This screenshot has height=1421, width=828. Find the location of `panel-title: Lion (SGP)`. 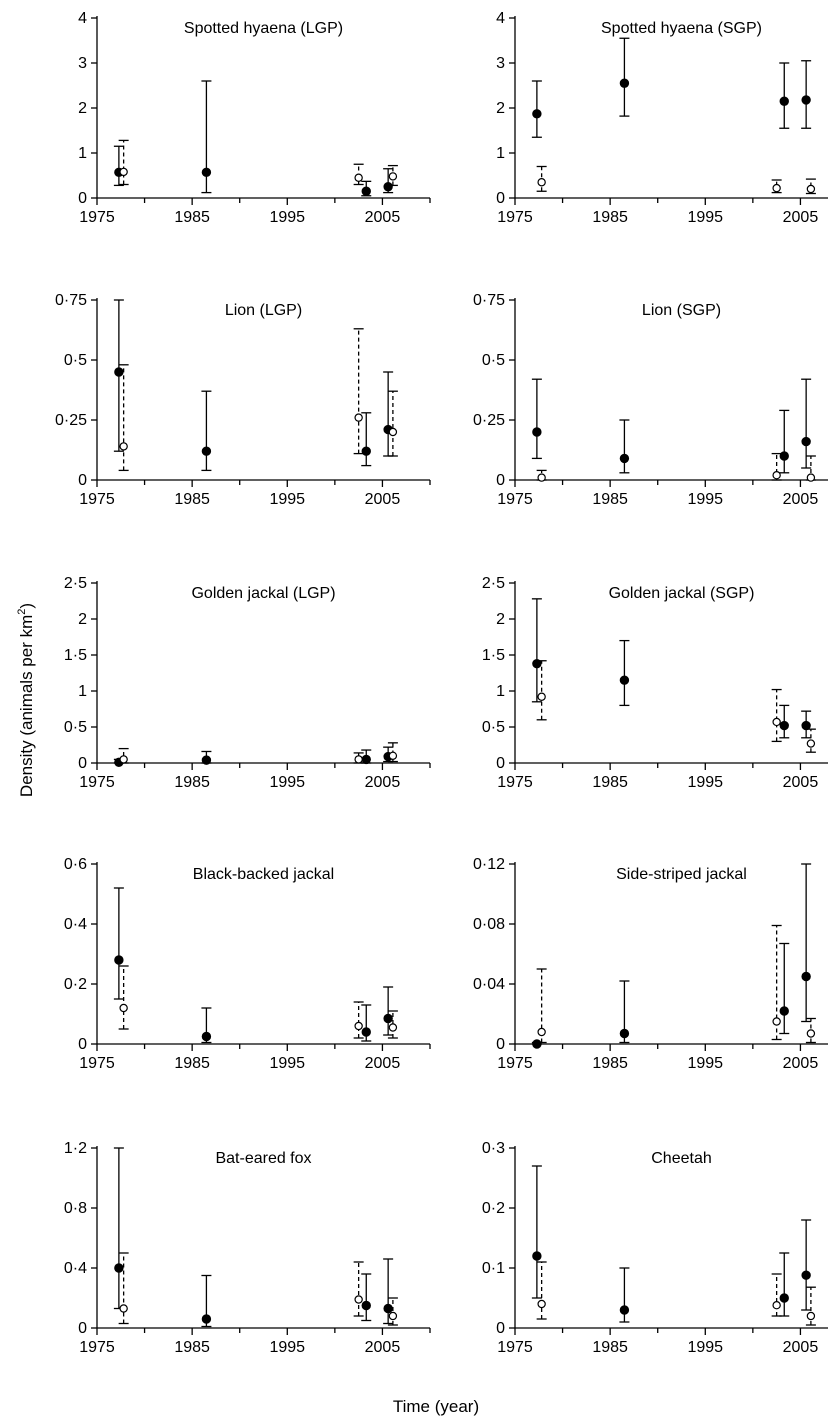

panel-title: Lion (SGP) is located at coordinates (681, 310).